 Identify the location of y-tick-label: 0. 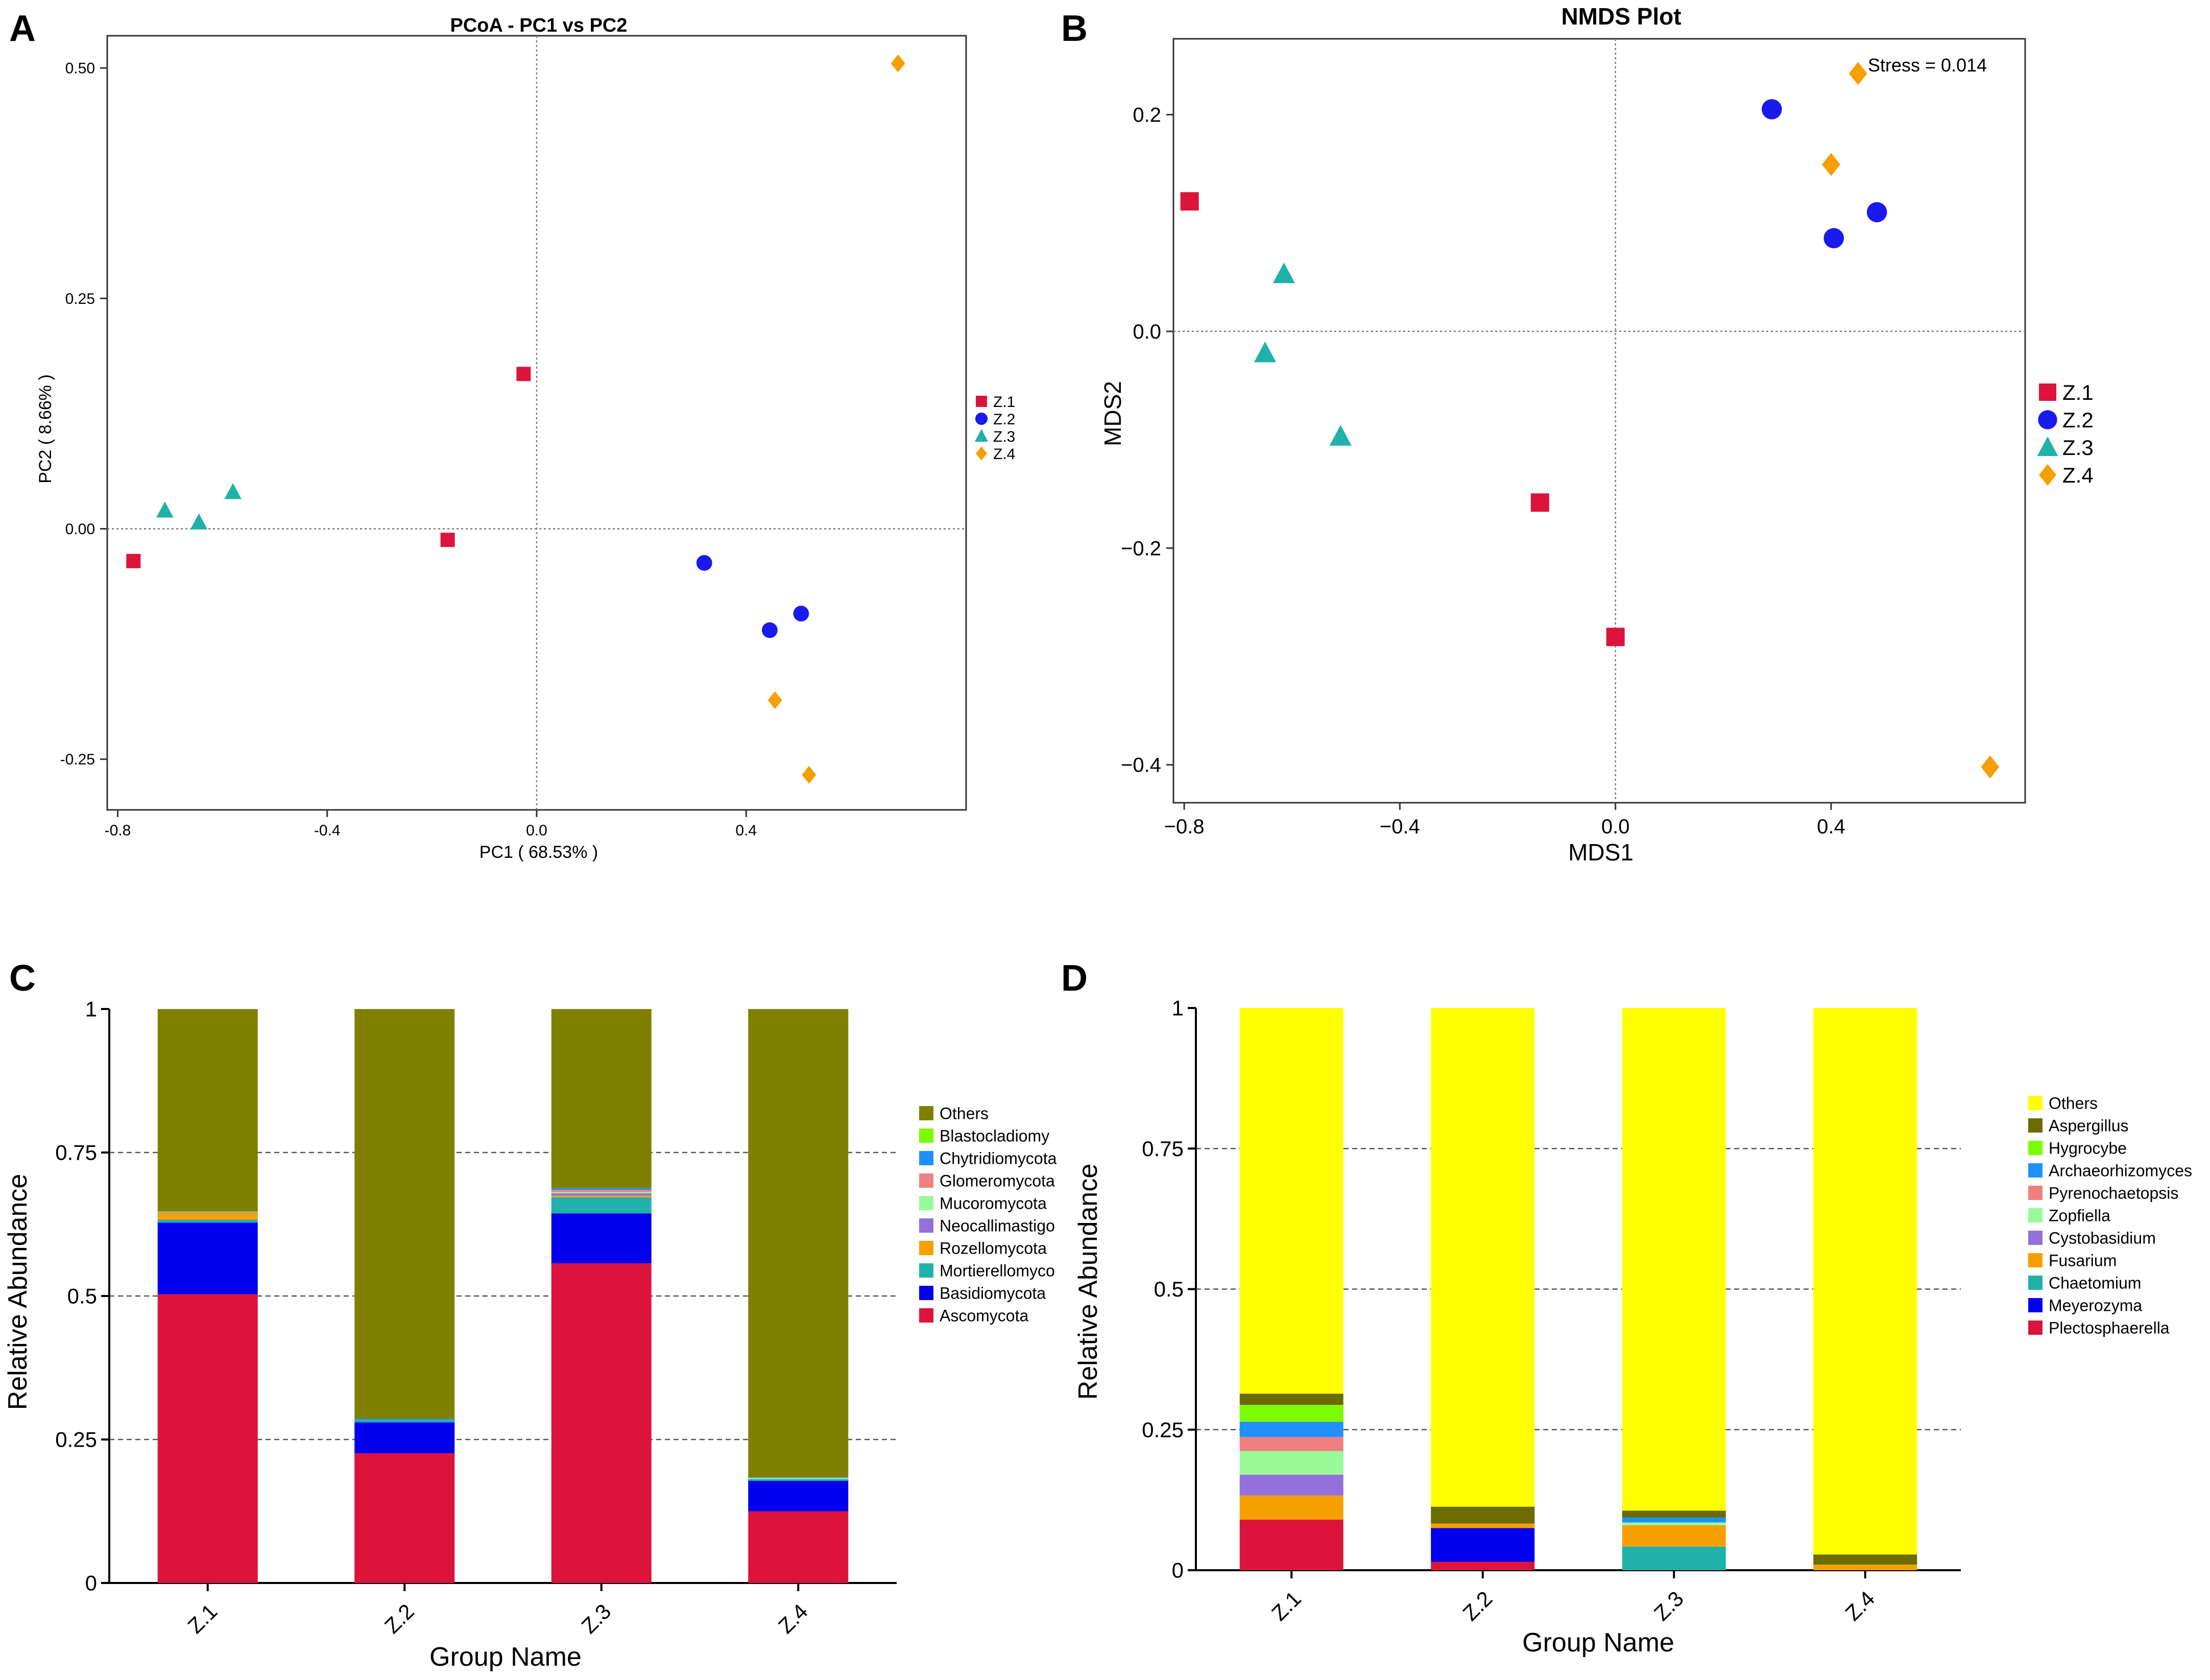
(91, 1583).